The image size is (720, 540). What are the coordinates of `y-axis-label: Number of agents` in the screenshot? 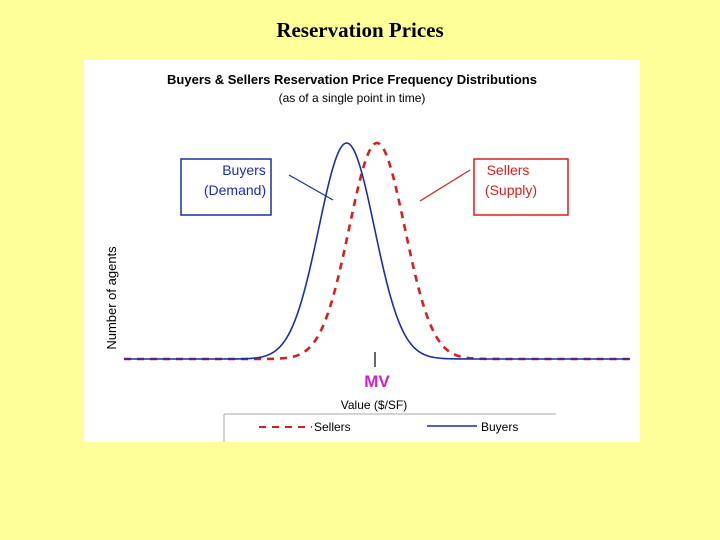 It's located at (111, 298).